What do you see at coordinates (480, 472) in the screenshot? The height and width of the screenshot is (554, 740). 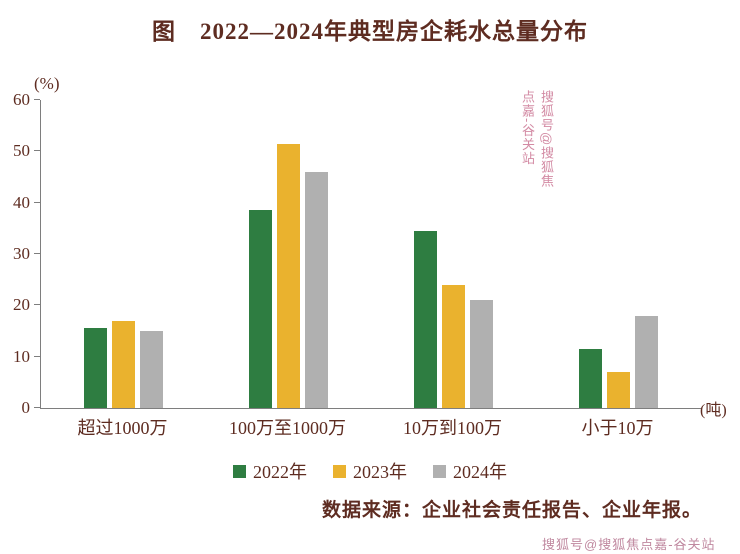 I see `legend-label: 2024年` at bounding box center [480, 472].